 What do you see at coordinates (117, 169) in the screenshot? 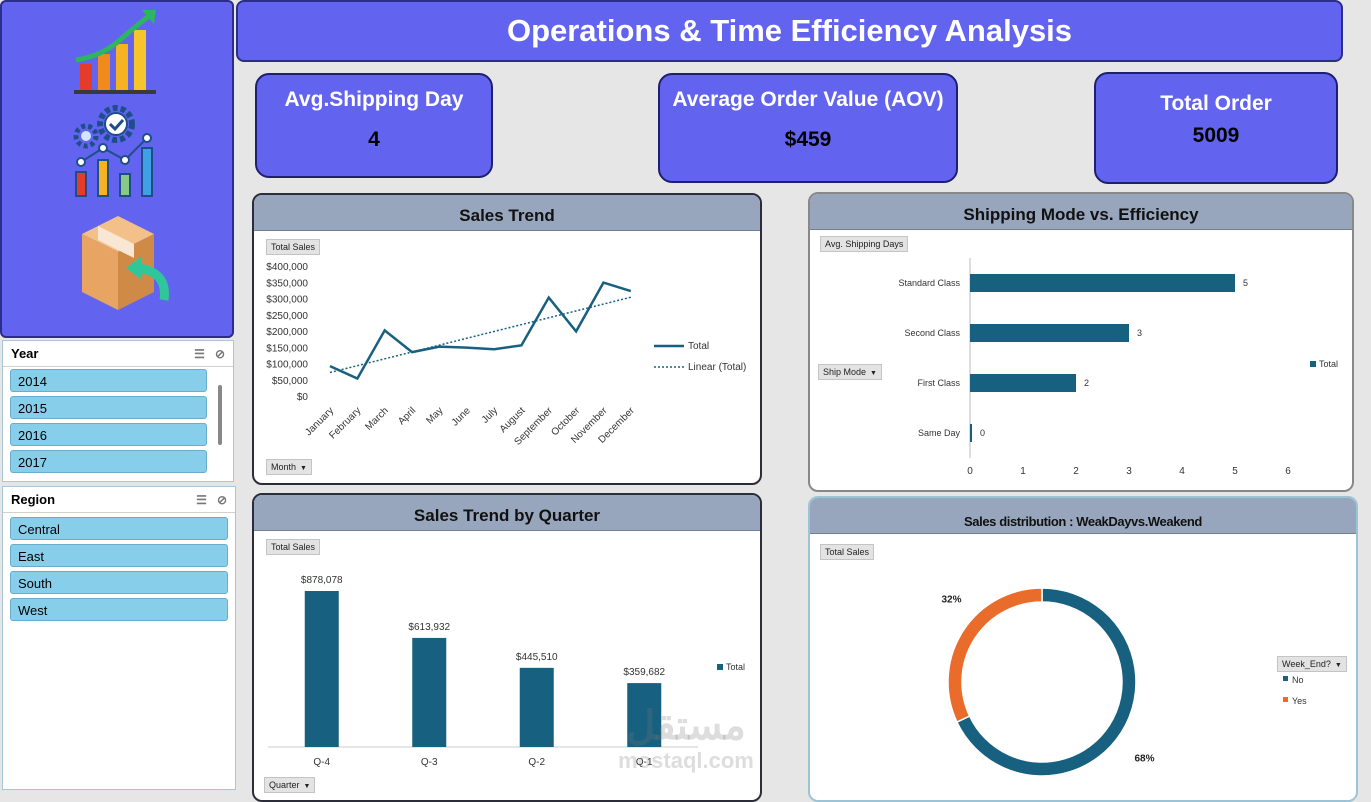
I see `sidebar-icon-panel` at bounding box center [117, 169].